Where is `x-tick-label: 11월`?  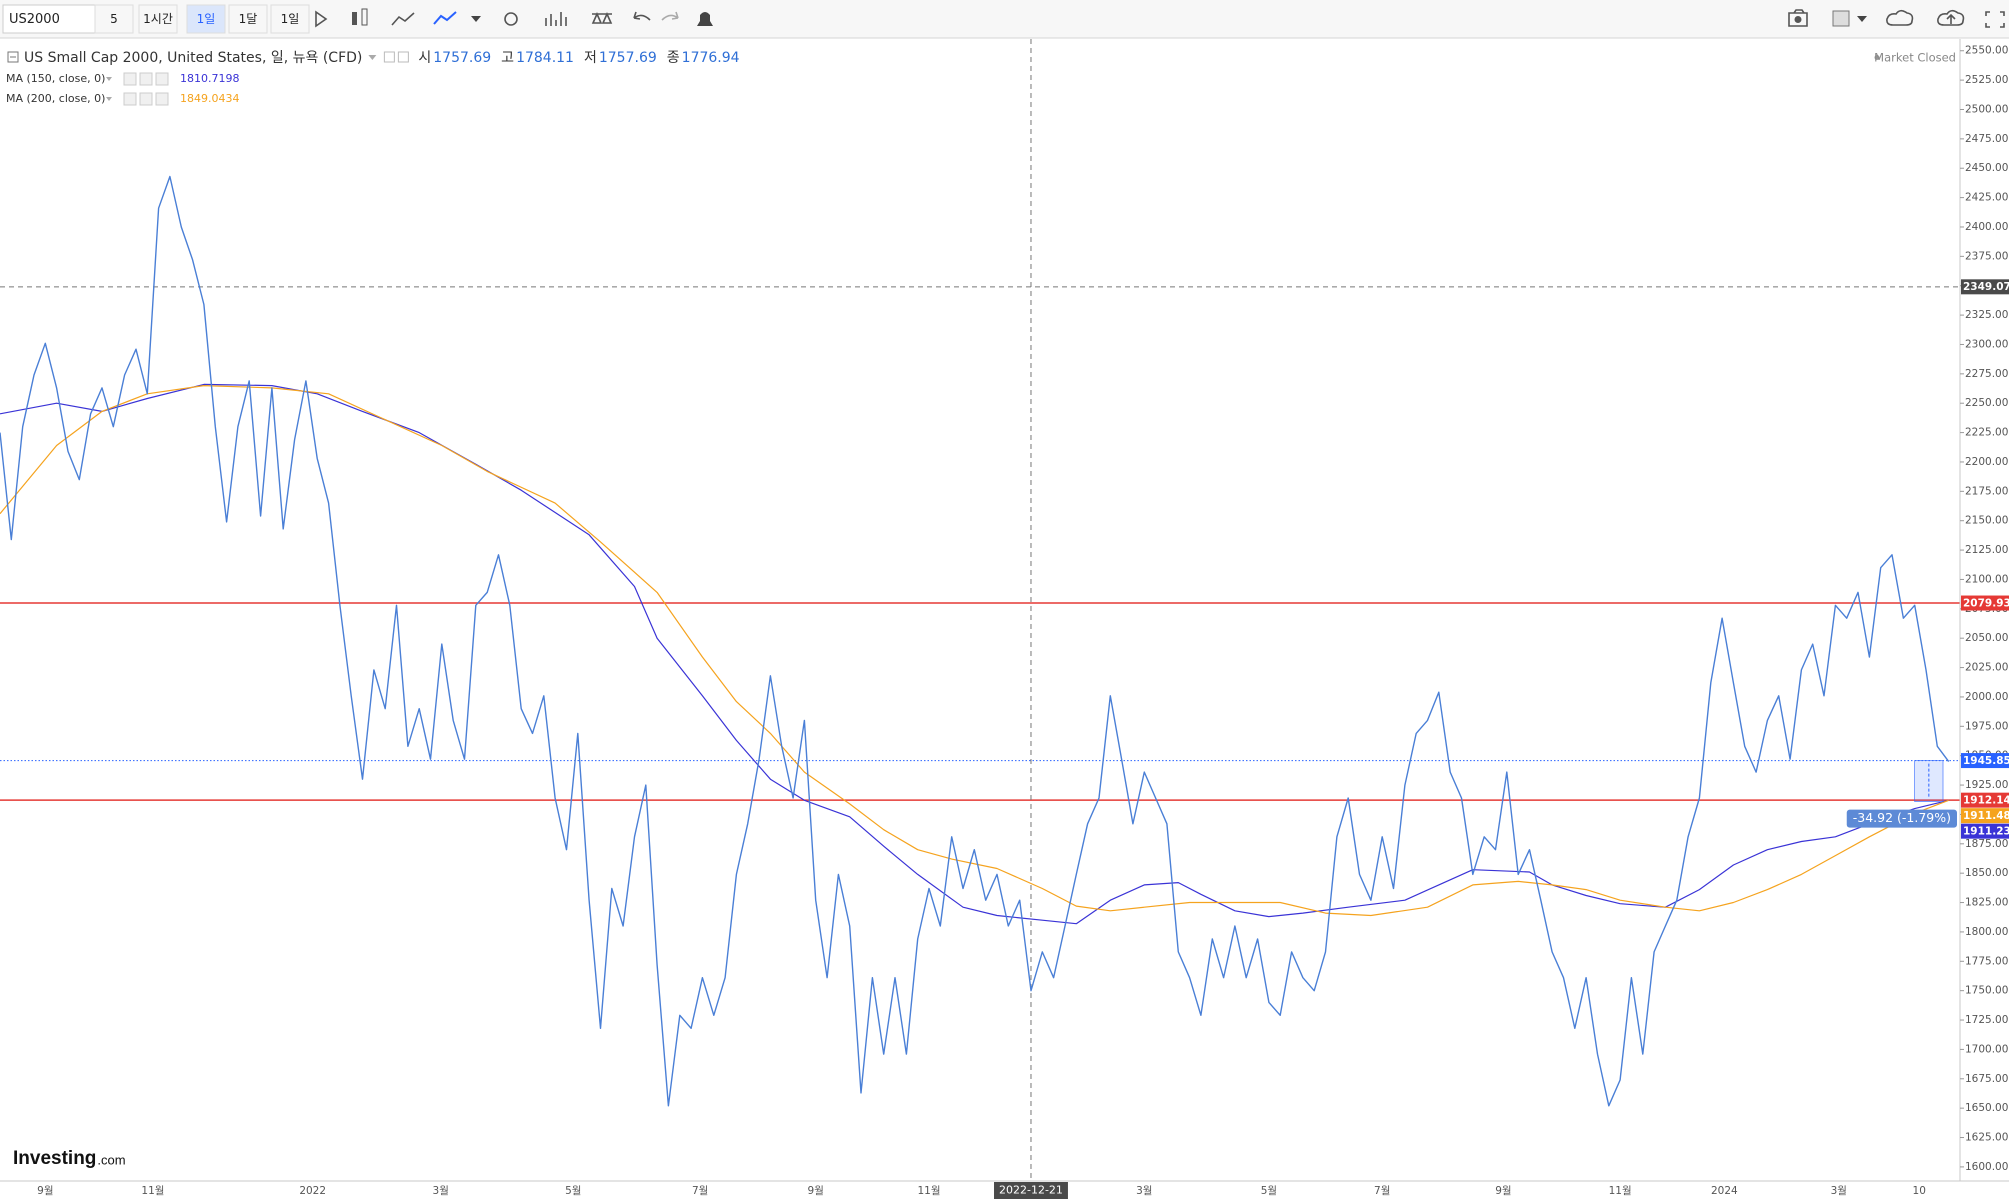 x-tick-label: 11월 is located at coordinates (1620, 1191).